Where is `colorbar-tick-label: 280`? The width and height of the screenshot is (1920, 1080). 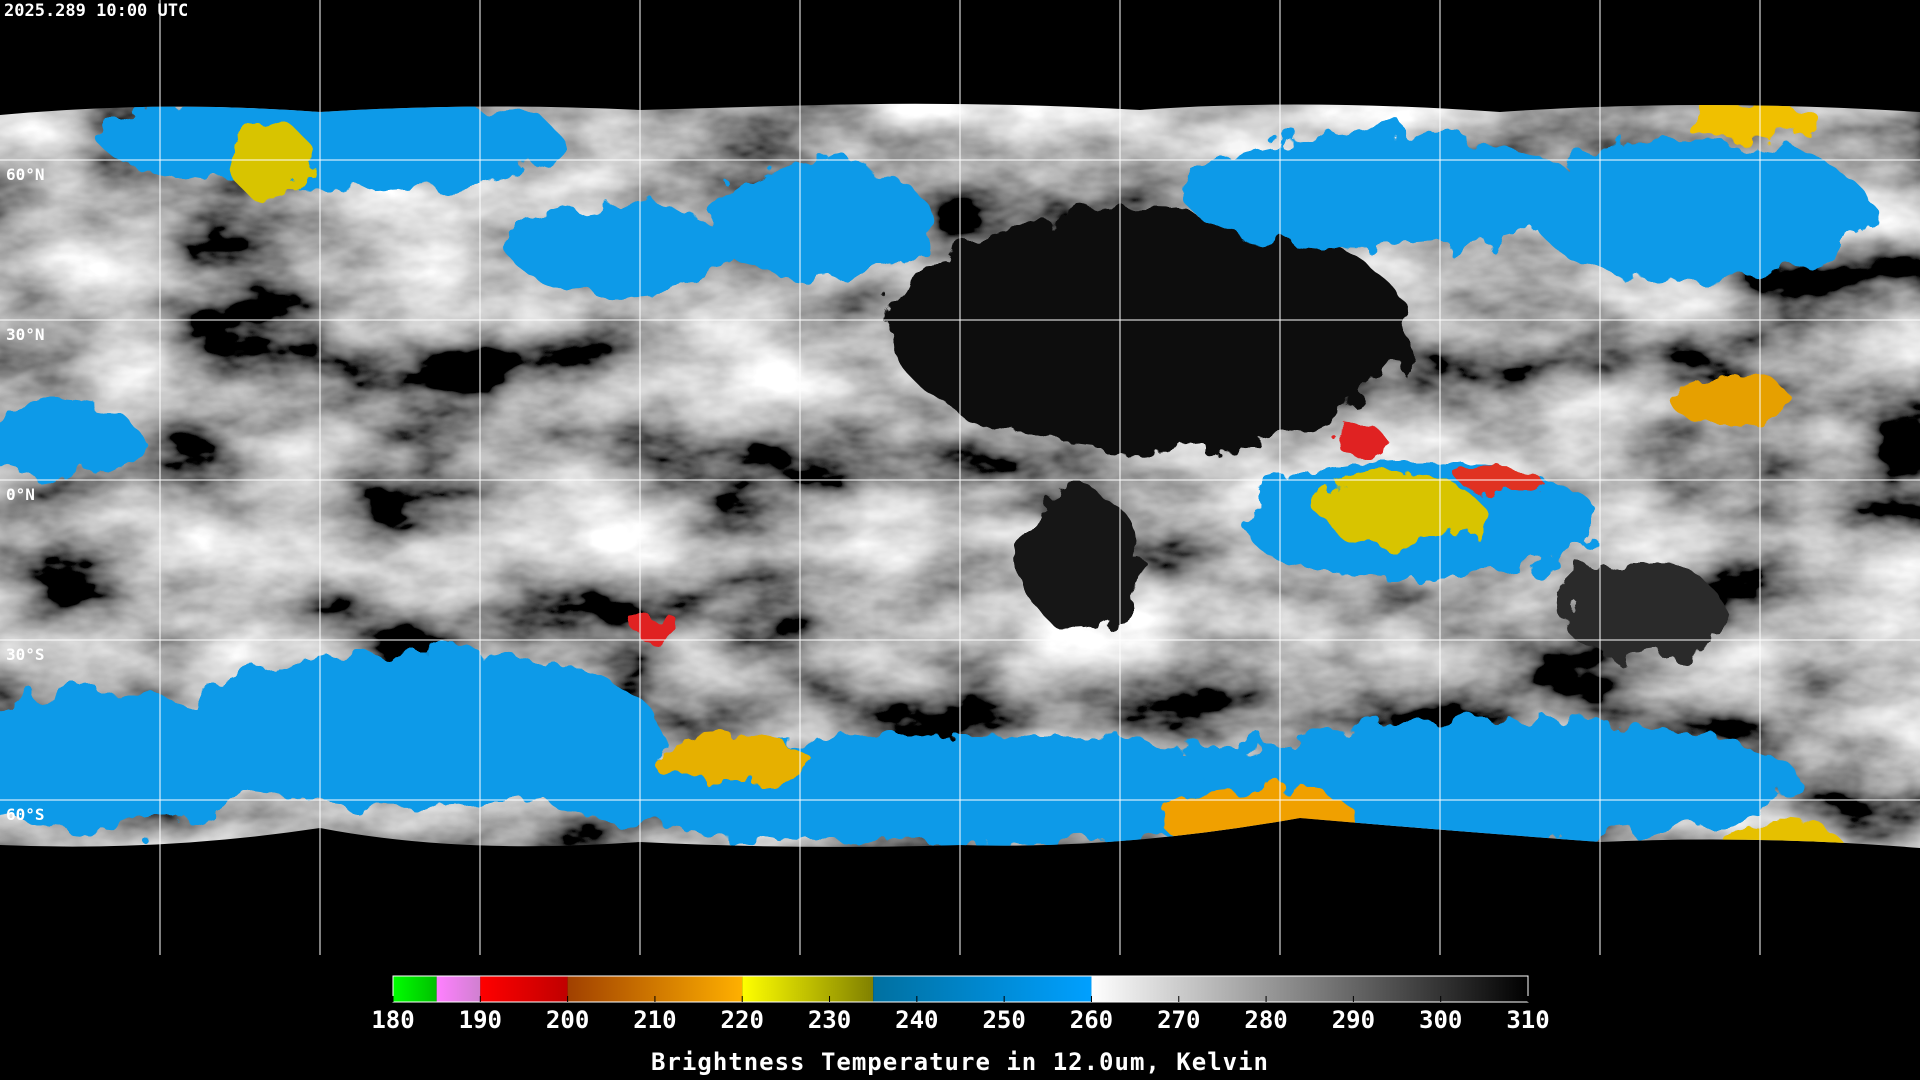
colorbar-tick-label: 280 is located at coordinates (1265, 1020).